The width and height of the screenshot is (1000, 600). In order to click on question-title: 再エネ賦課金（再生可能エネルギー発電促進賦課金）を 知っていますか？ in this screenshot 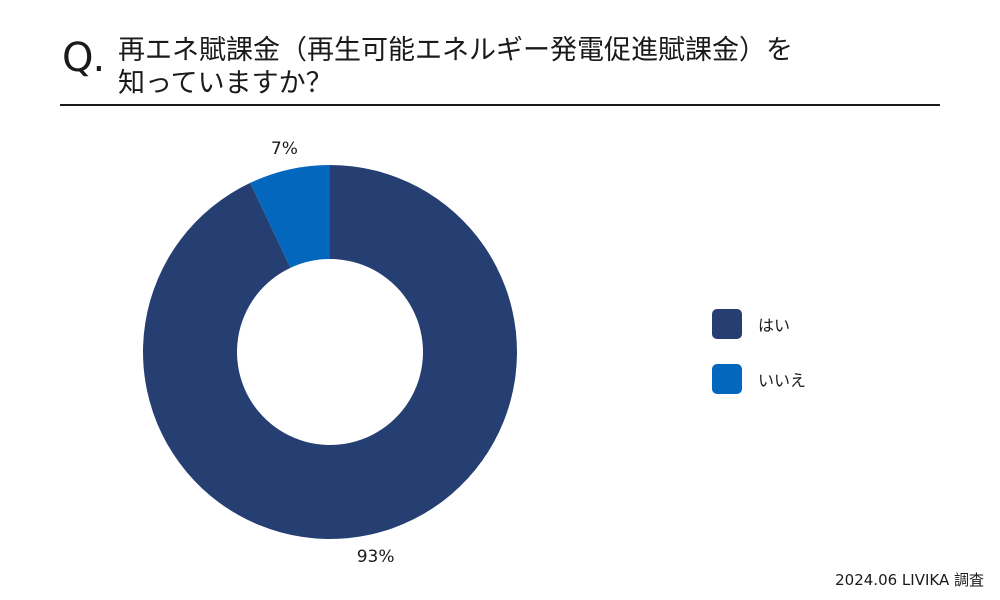, I will do `click(455, 67)`.